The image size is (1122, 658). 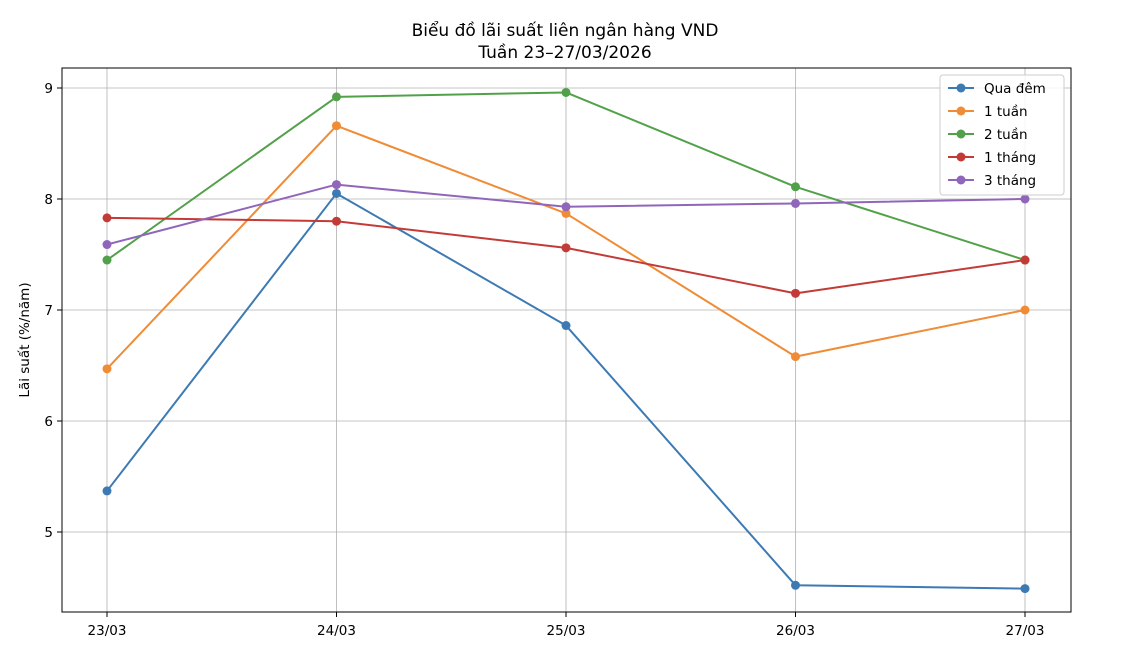 I want to click on y-tick-label: 8, so click(x=48, y=200).